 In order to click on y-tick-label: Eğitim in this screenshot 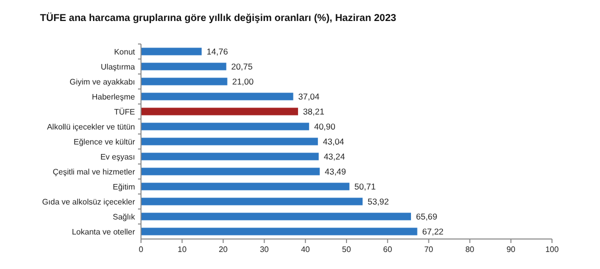, I will do `click(124, 187)`.